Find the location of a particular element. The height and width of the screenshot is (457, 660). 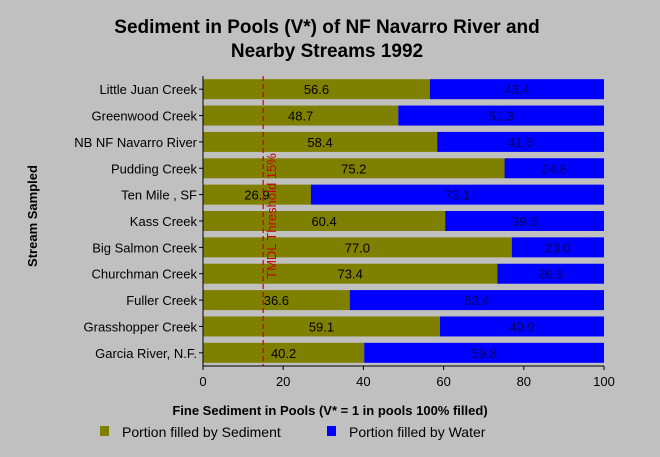

x-tick-labels: 0 20 40 60 80 100 is located at coordinates (407, 377).